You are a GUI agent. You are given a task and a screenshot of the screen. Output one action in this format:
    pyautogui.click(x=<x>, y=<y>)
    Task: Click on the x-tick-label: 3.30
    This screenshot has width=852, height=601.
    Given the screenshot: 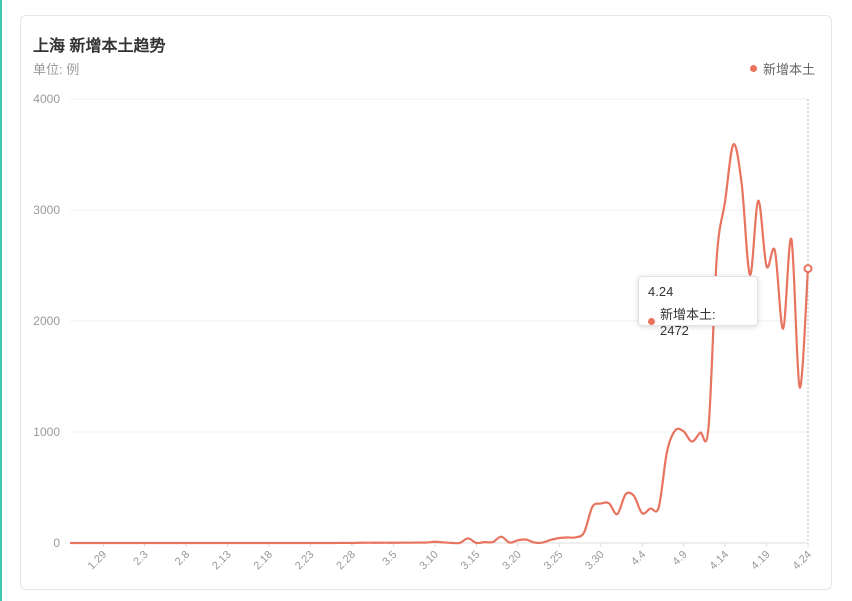 What is the action you would take?
    pyautogui.click(x=595, y=561)
    